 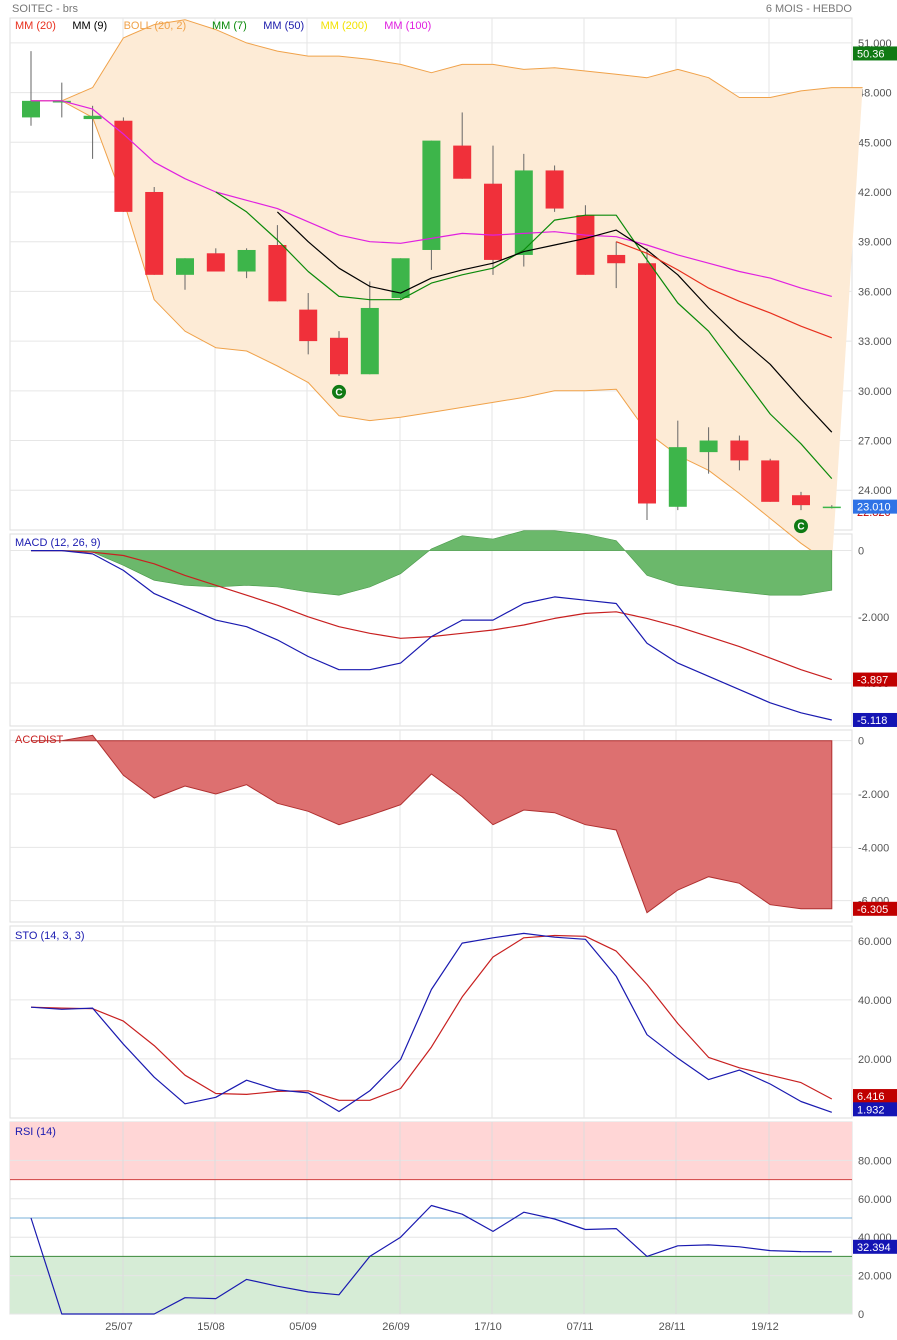 I want to click on sto-d-line, so click(x=431, y=1017).